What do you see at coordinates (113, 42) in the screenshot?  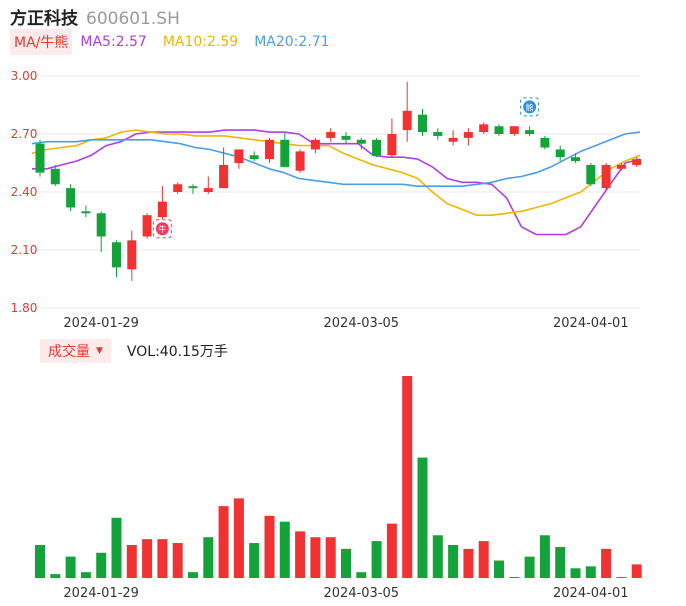 I see `ma5-legend: MA5:2.57` at bounding box center [113, 42].